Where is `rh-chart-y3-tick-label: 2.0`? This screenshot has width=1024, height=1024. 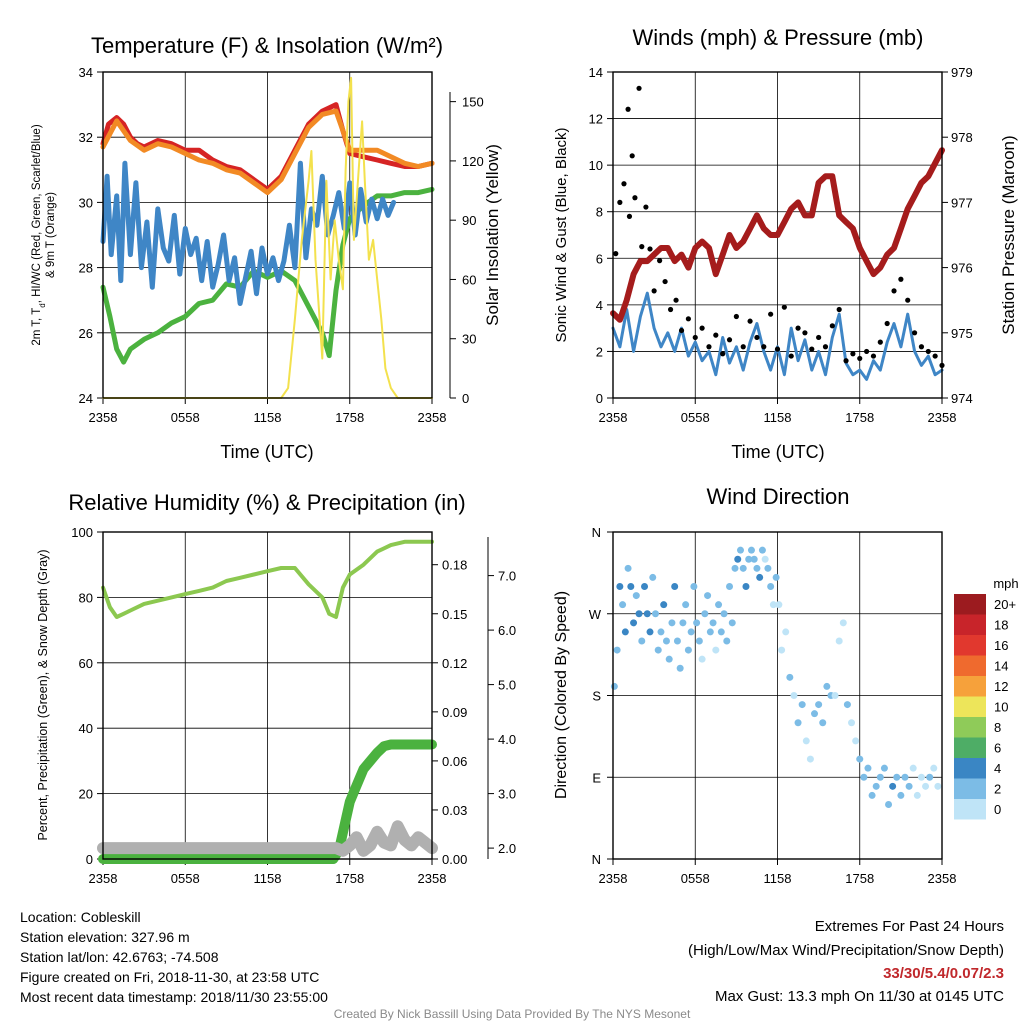
rh-chart-y3-tick-label: 2.0 is located at coordinates (507, 848).